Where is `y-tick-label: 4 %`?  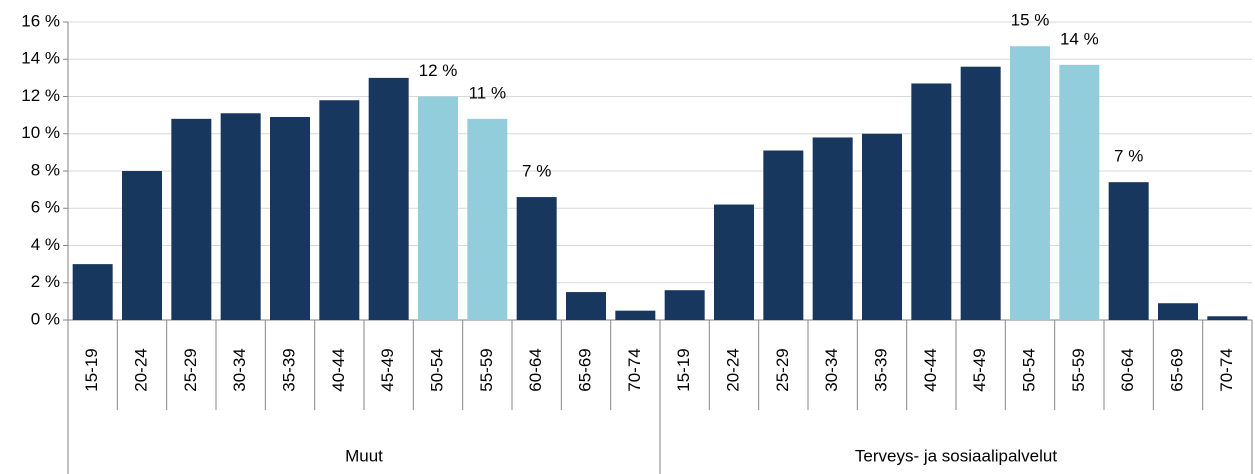
y-tick-label: 4 % is located at coordinates (45, 244).